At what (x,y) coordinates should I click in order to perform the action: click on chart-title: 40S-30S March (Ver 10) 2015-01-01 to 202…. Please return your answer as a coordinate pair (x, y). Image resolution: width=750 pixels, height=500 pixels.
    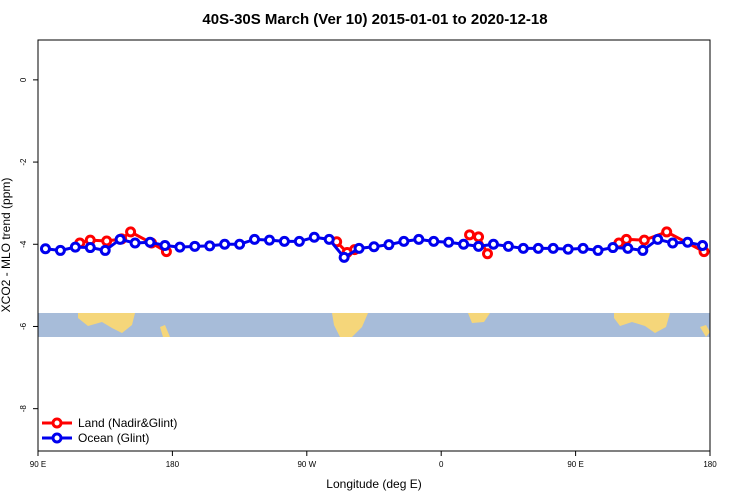
    Looking at the image, I should click on (374, 19).